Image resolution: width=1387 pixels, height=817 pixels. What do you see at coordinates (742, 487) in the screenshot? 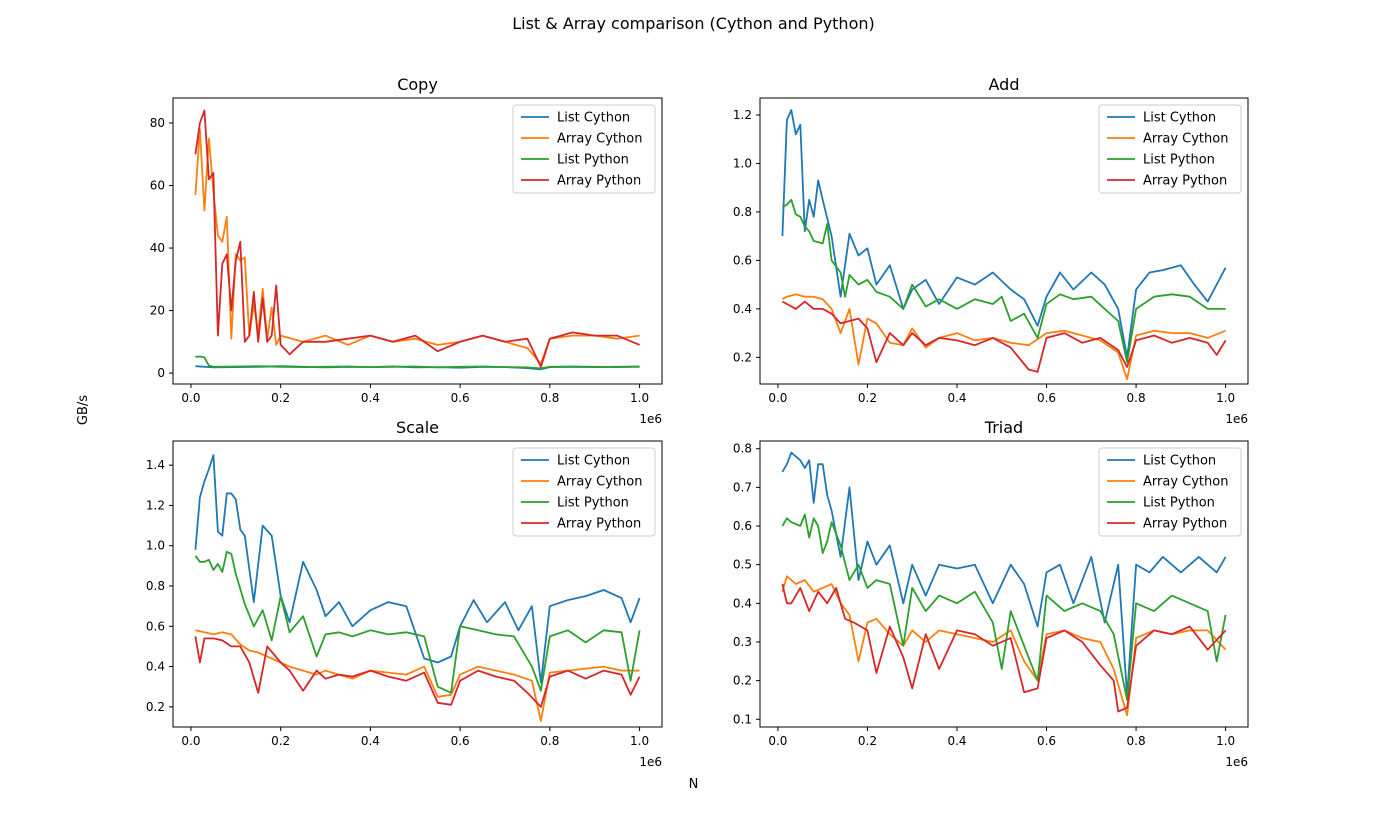
I see `y-tick-label: 0.7` at bounding box center [742, 487].